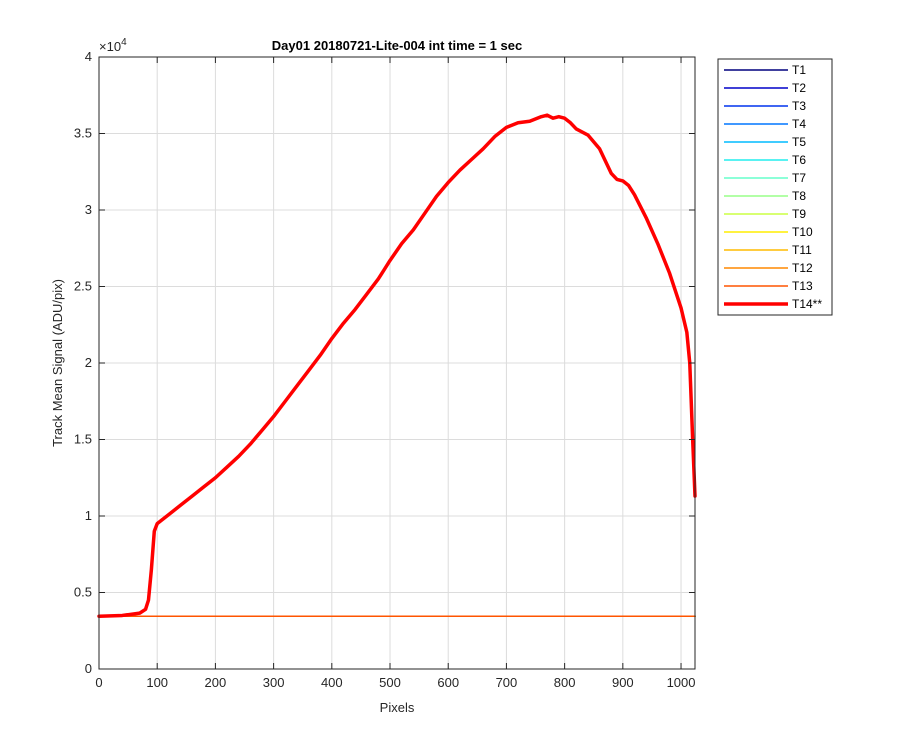 Image resolution: width=900 pixels, height=750 pixels. I want to click on y-tick-label: 3, so click(88, 209).